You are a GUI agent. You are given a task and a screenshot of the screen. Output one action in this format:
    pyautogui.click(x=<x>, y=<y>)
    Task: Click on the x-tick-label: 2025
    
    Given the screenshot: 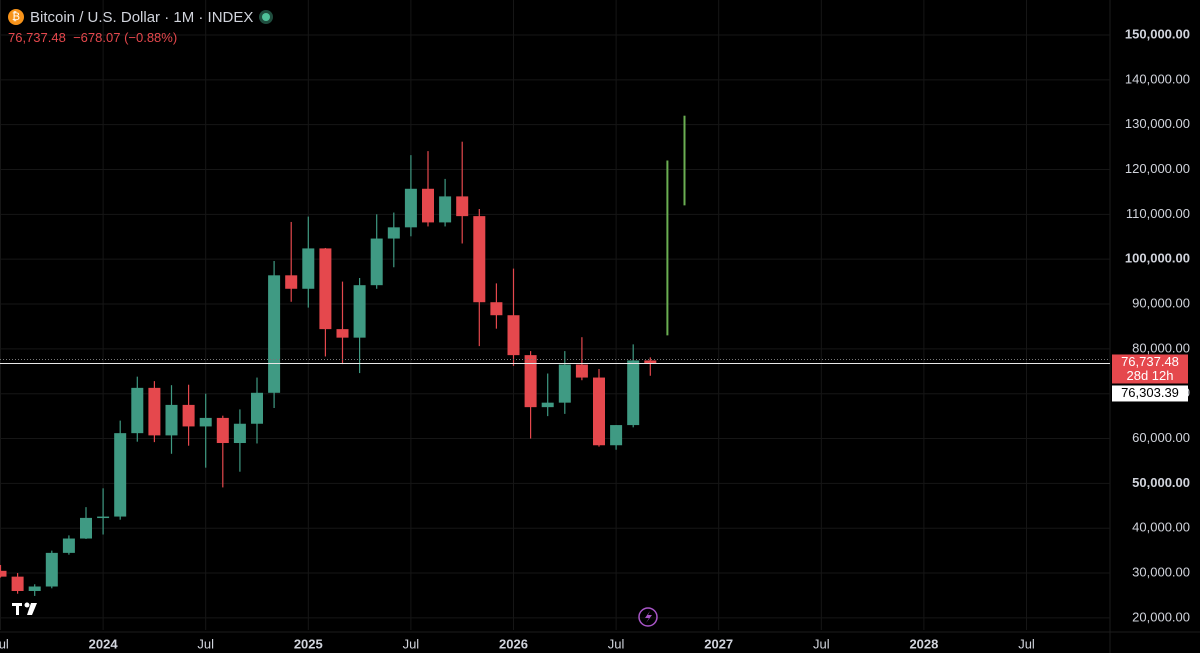 What is the action you would take?
    pyautogui.click(x=308, y=643)
    